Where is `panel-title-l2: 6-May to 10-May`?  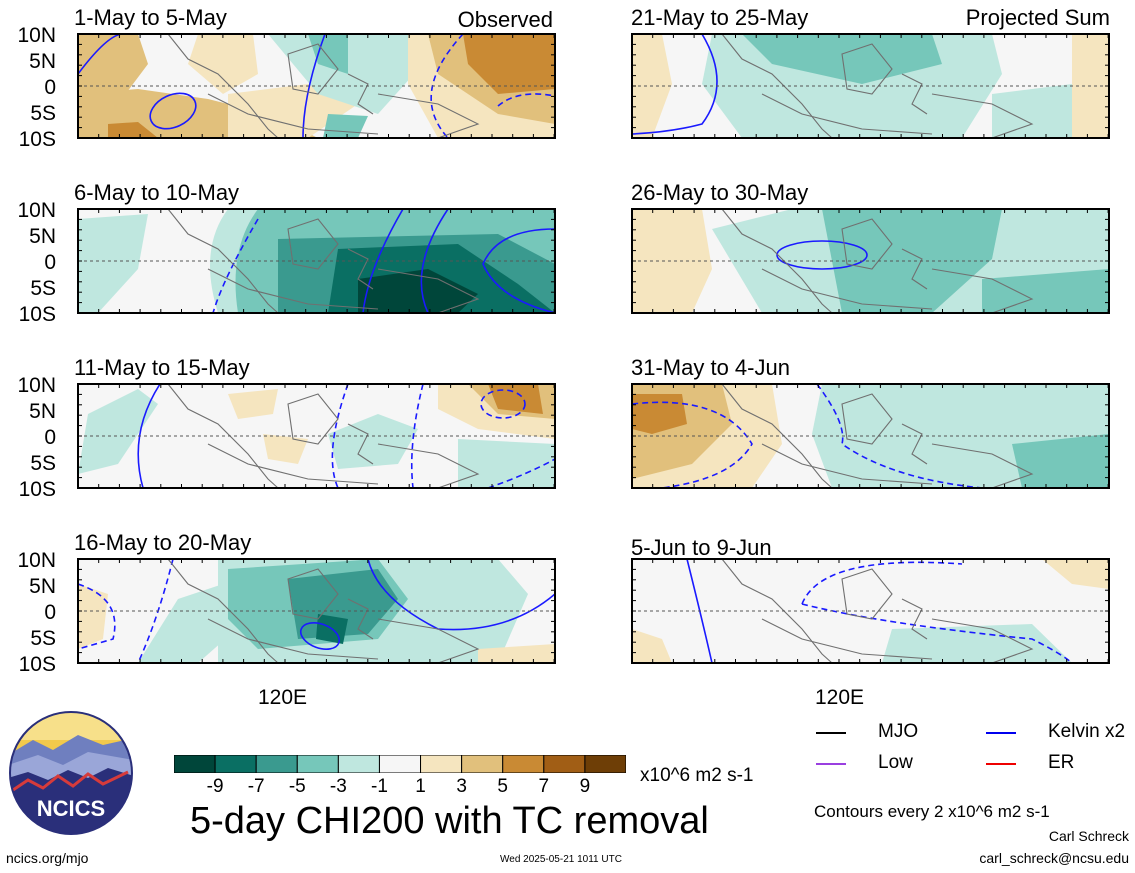 panel-title-l2: 6-May to 10-May is located at coordinates (156, 192).